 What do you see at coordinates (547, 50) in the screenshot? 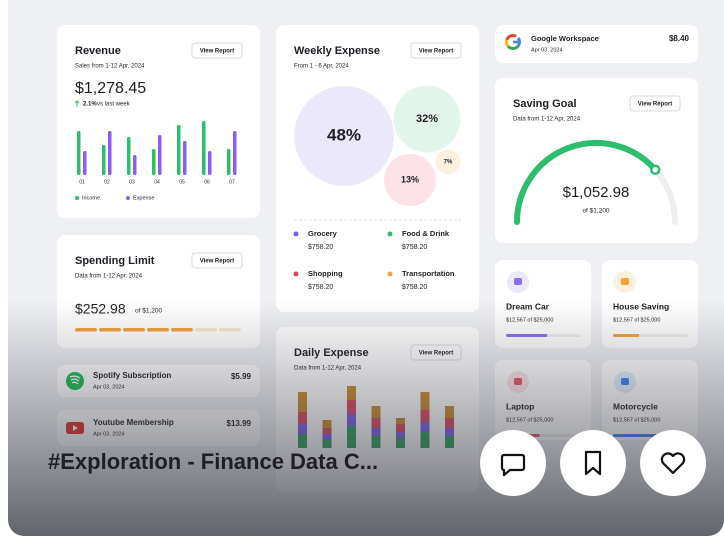
I see `google-date: Apr 03, 2024` at bounding box center [547, 50].